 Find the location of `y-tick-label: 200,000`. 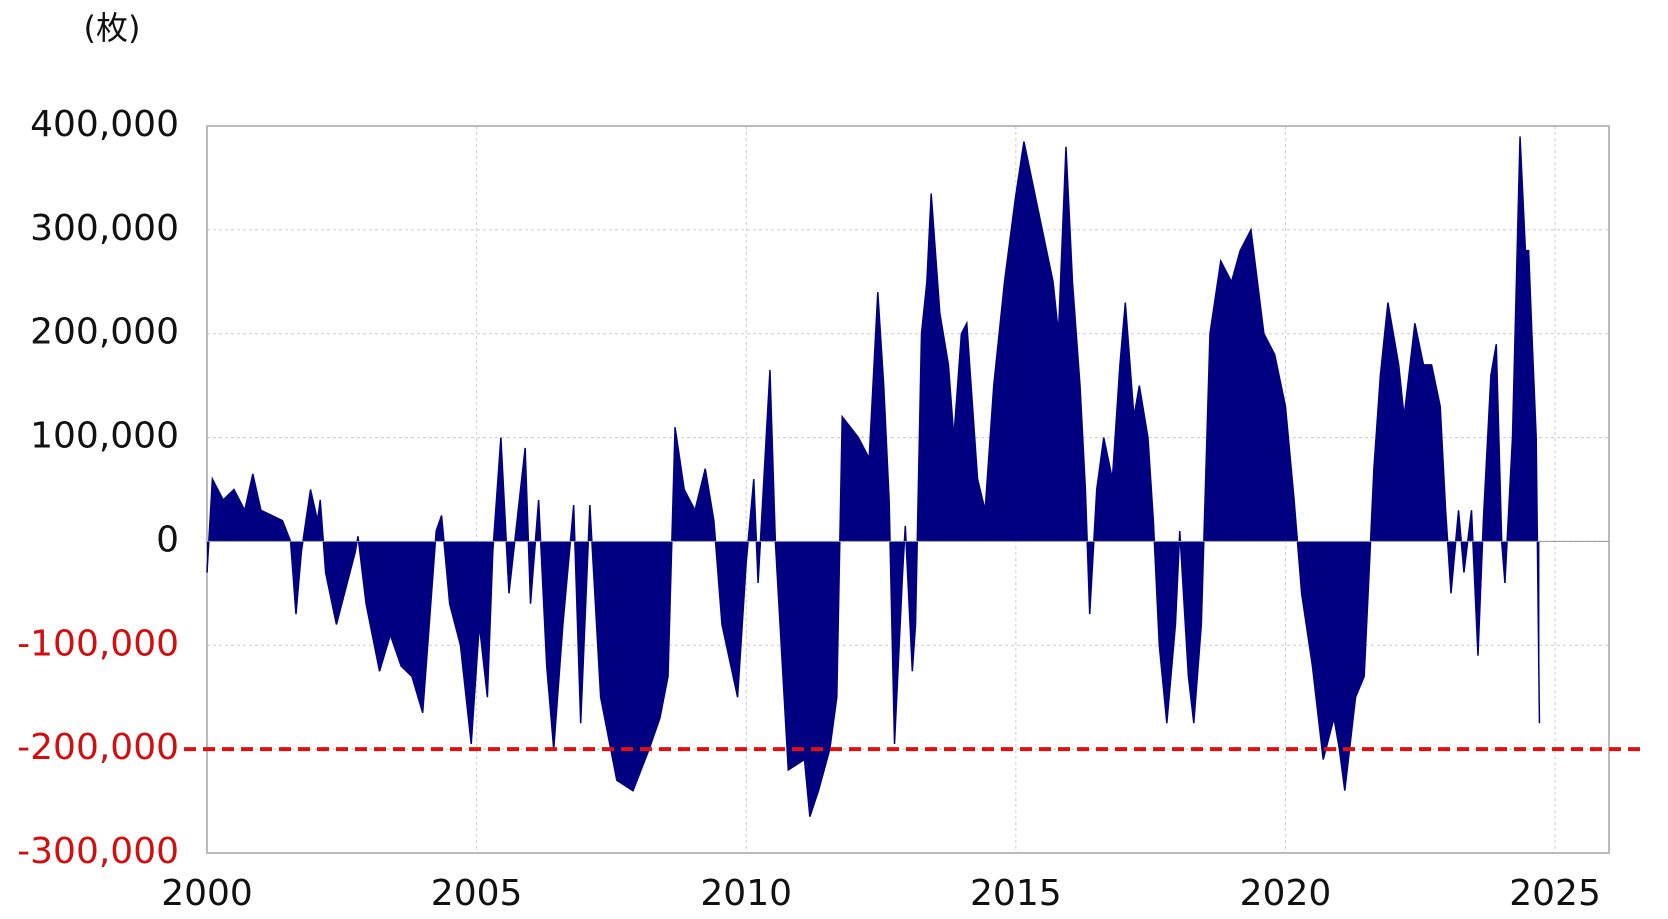

y-tick-label: 200,000 is located at coordinates (104, 332).